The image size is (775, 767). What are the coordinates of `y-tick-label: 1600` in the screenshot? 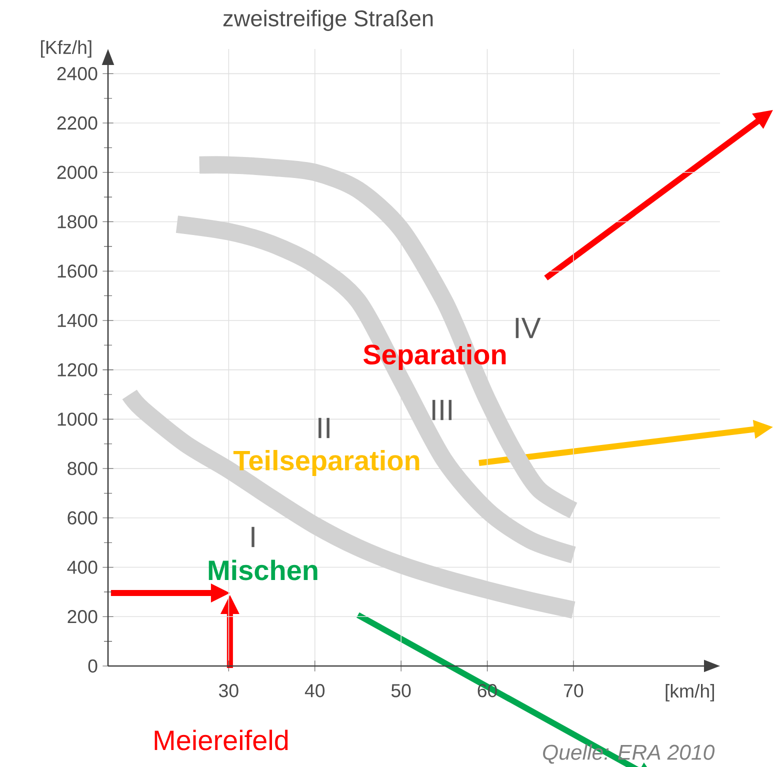 It's located at (78, 271).